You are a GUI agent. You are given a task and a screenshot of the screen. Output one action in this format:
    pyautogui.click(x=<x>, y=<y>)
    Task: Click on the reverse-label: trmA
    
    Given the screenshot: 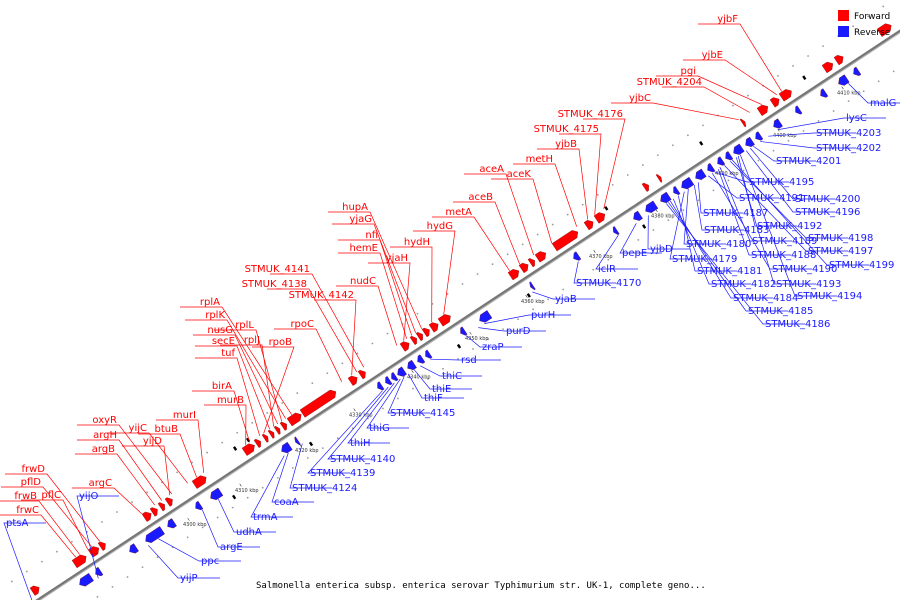 What is the action you would take?
    pyautogui.click(x=265, y=517)
    